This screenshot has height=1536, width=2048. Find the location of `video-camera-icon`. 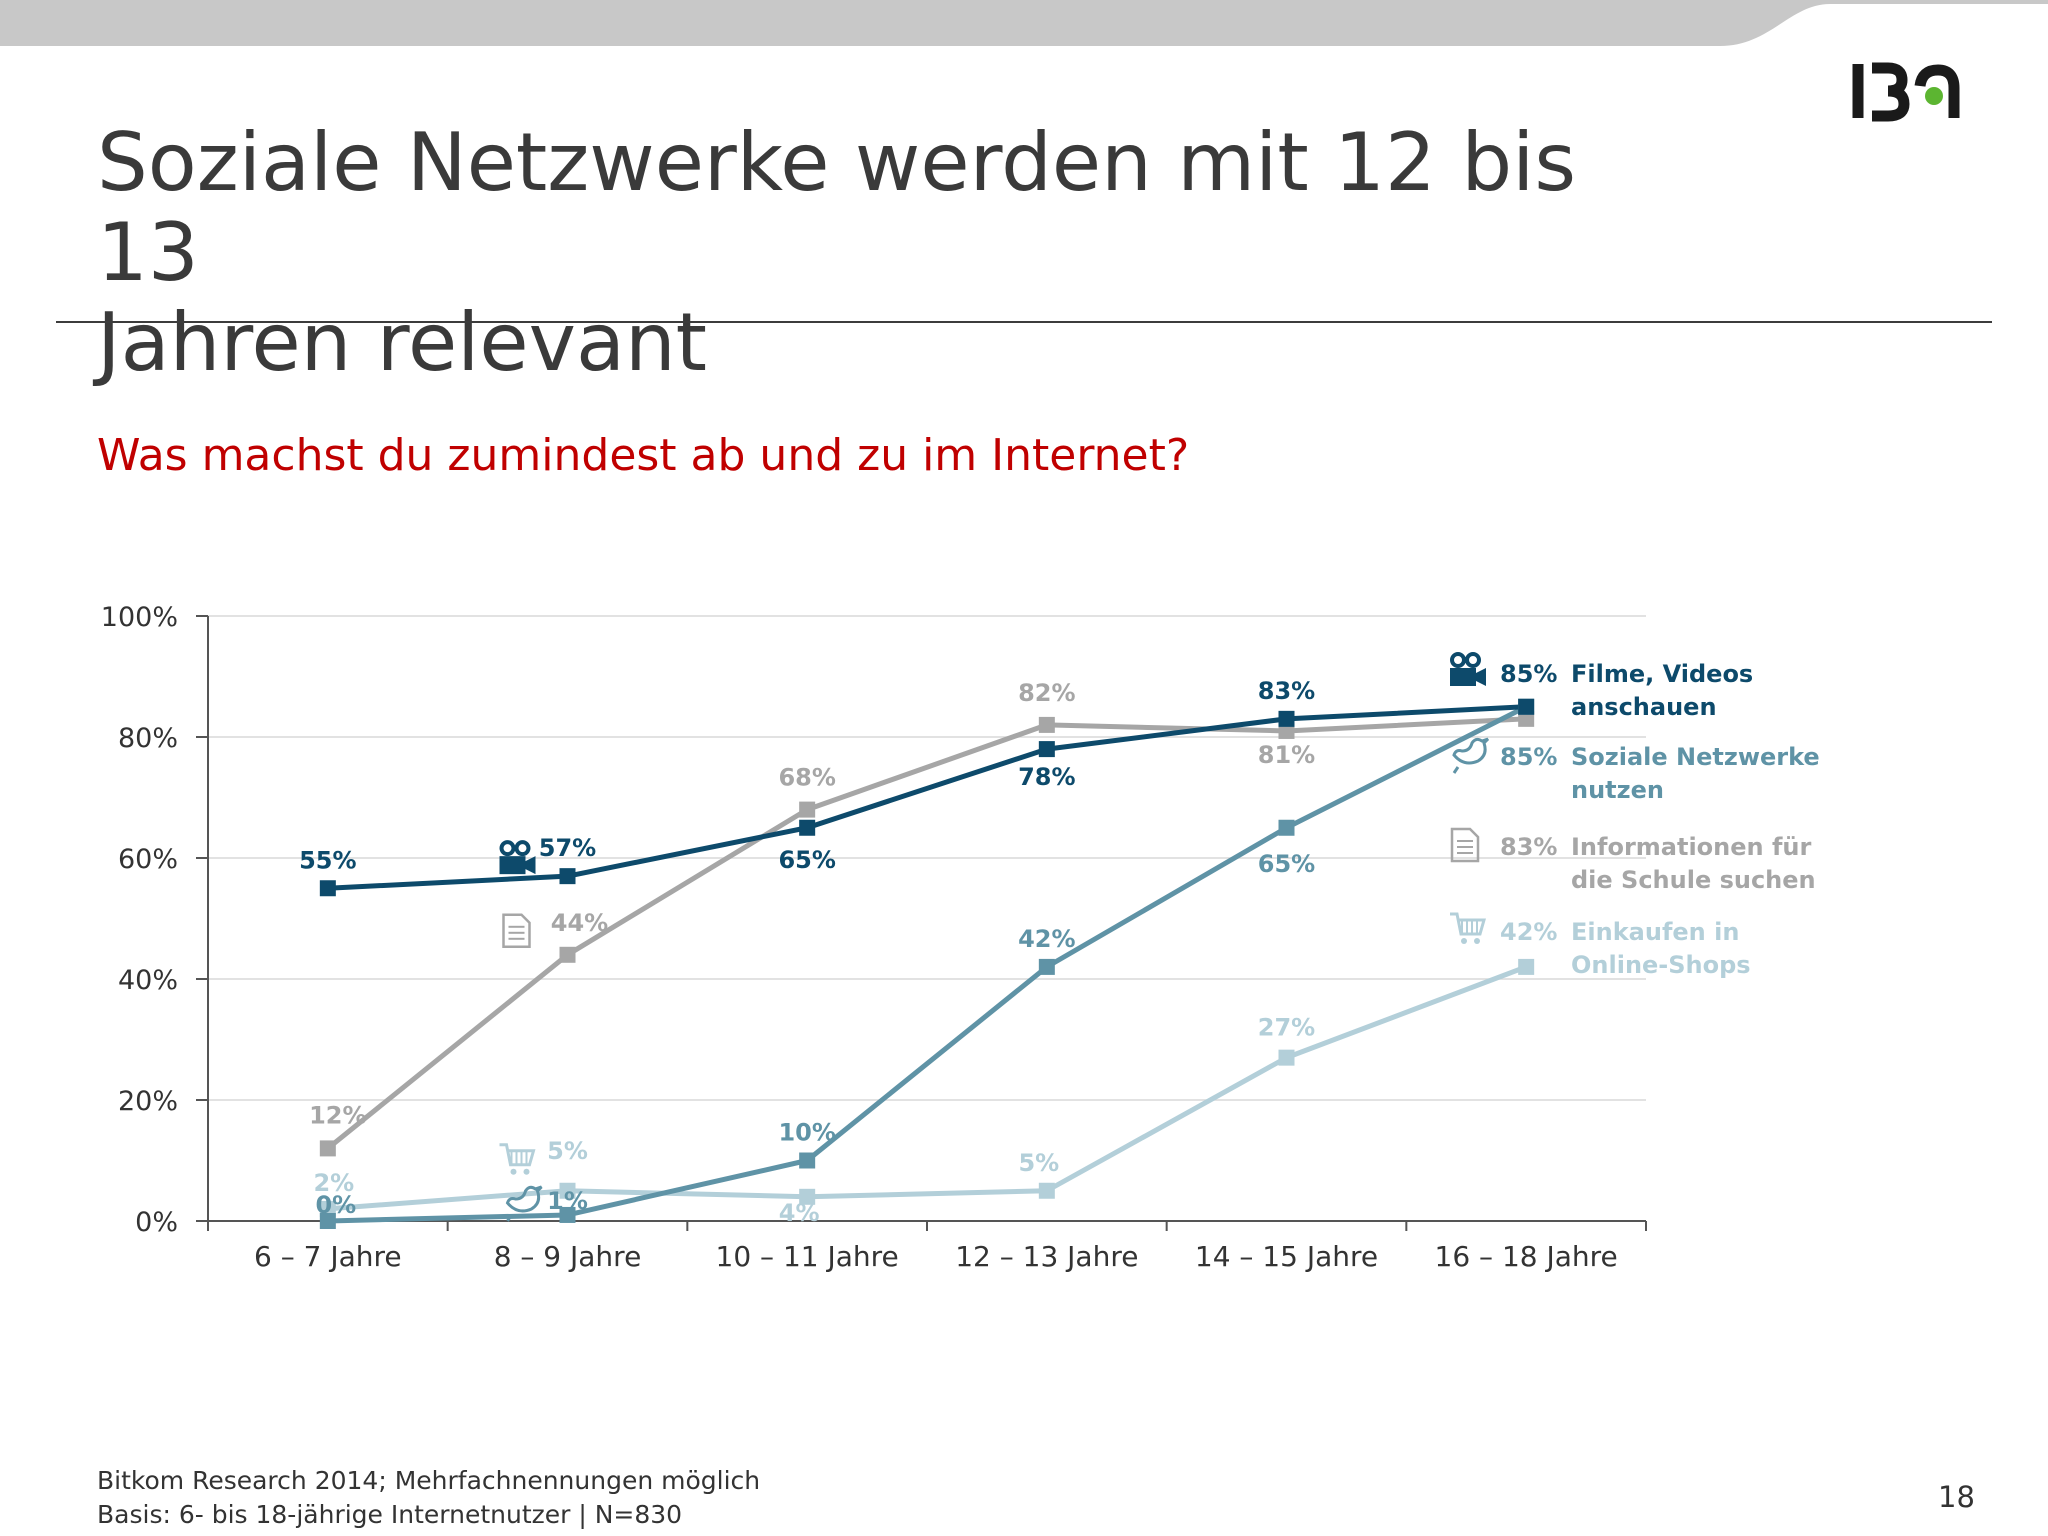

video-camera-icon is located at coordinates (517, 857).